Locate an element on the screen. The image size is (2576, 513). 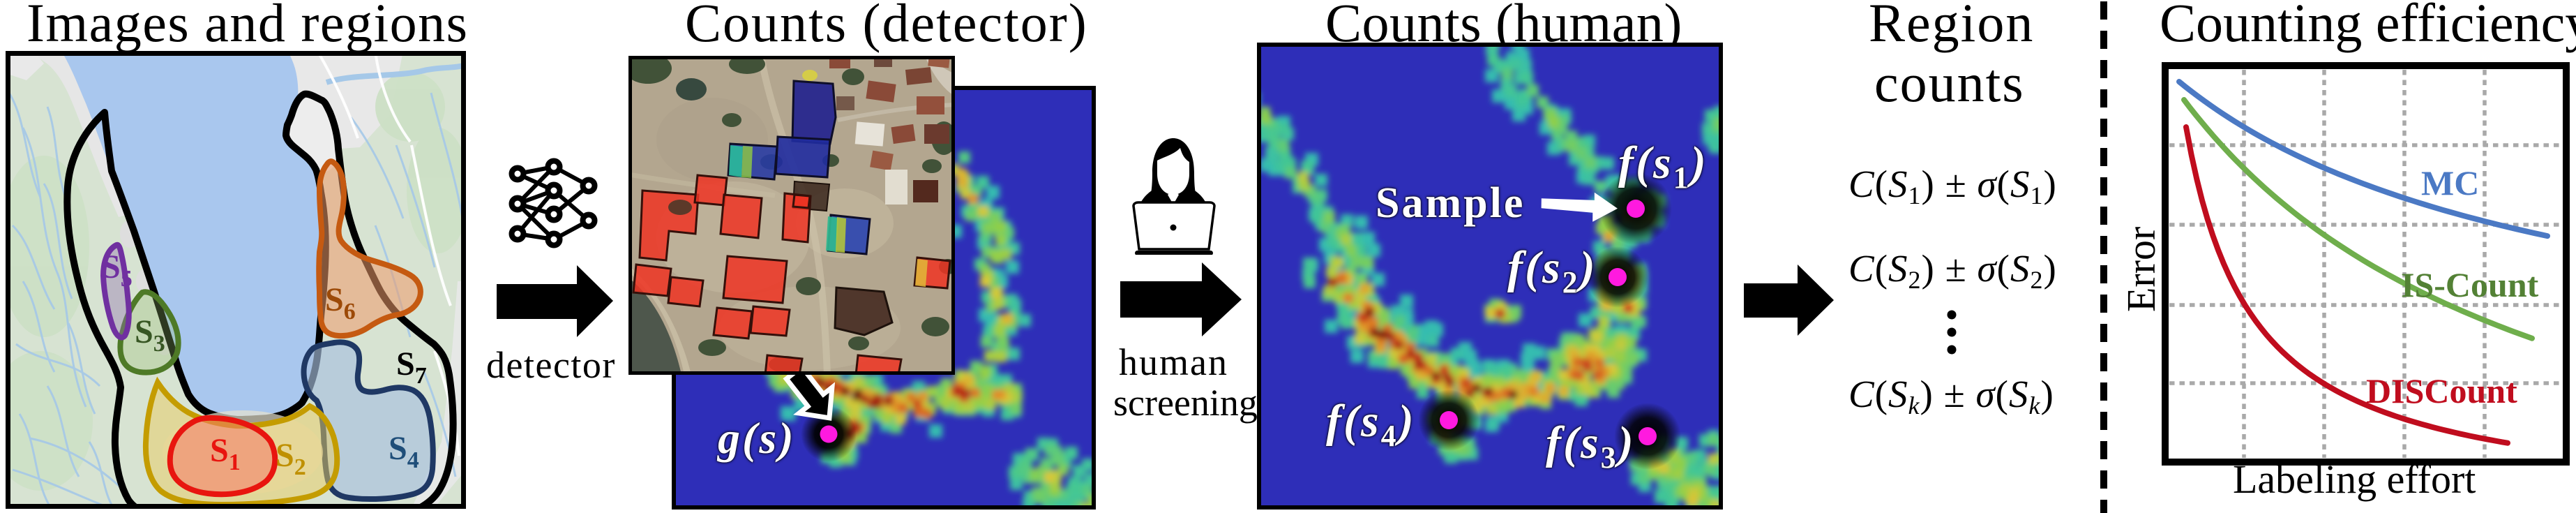
svg-text: S7 is located at coordinates (411, 367).